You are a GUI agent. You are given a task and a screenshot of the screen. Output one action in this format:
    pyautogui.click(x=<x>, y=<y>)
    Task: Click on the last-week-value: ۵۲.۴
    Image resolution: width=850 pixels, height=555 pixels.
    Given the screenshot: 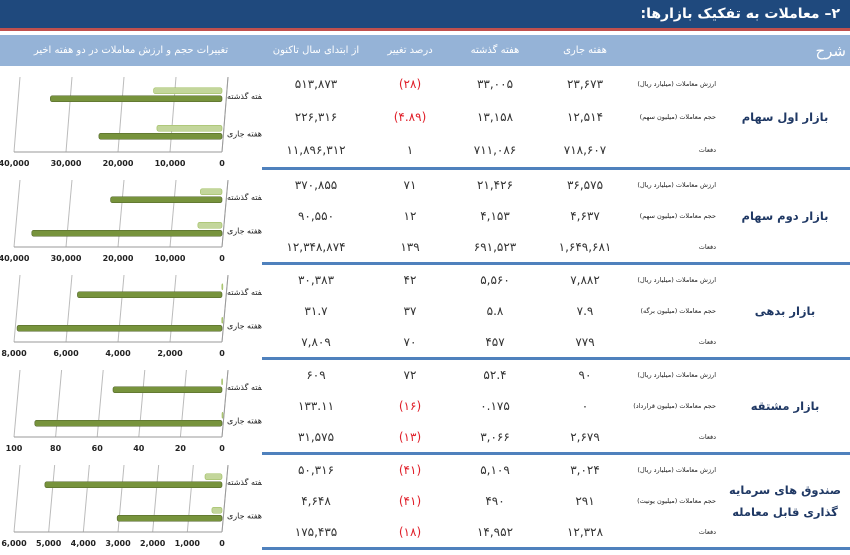 What is the action you would take?
    pyautogui.click(x=495, y=375)
    